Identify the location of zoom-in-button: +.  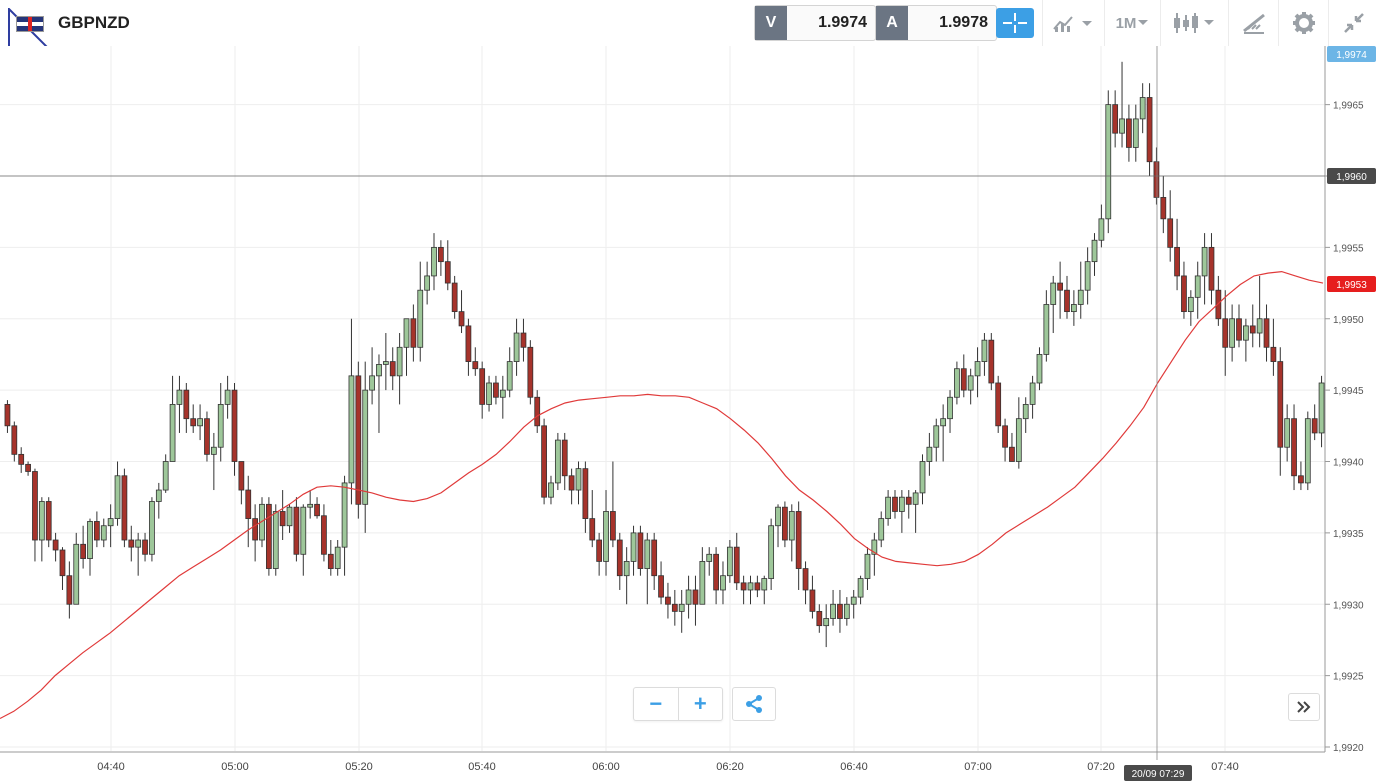
(700, 703).